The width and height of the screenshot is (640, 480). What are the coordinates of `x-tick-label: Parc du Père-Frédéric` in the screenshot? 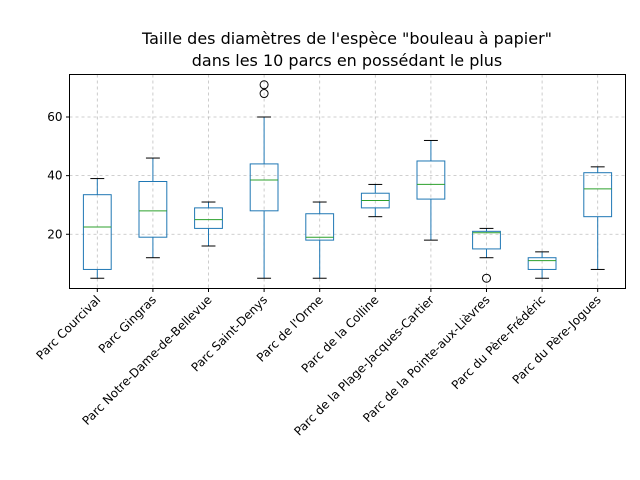 It's located at (498, 342).